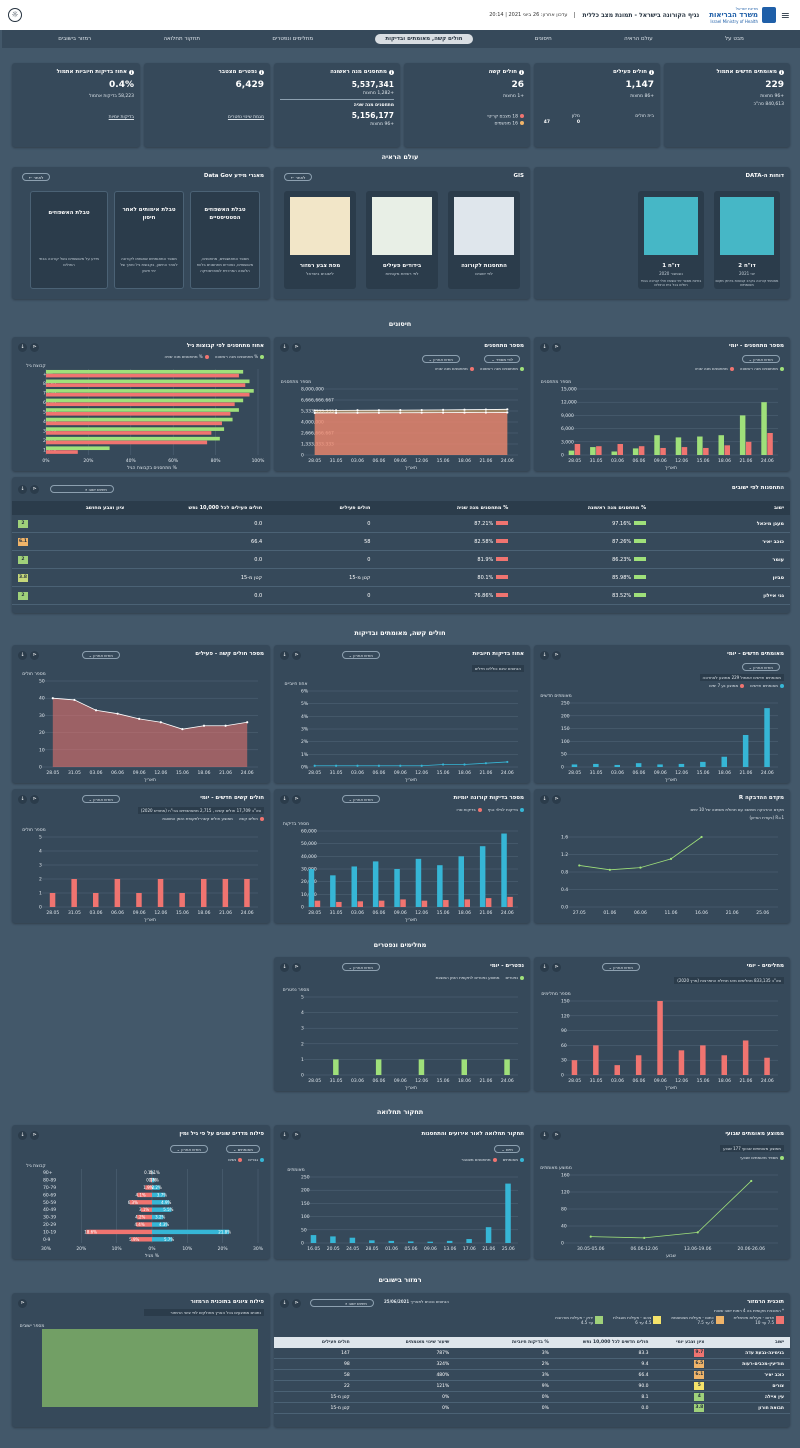  I want to click on table-row: תבואת חורון 3.8 0.0 0% 0% קטן מ-15, so click(532, 1408).